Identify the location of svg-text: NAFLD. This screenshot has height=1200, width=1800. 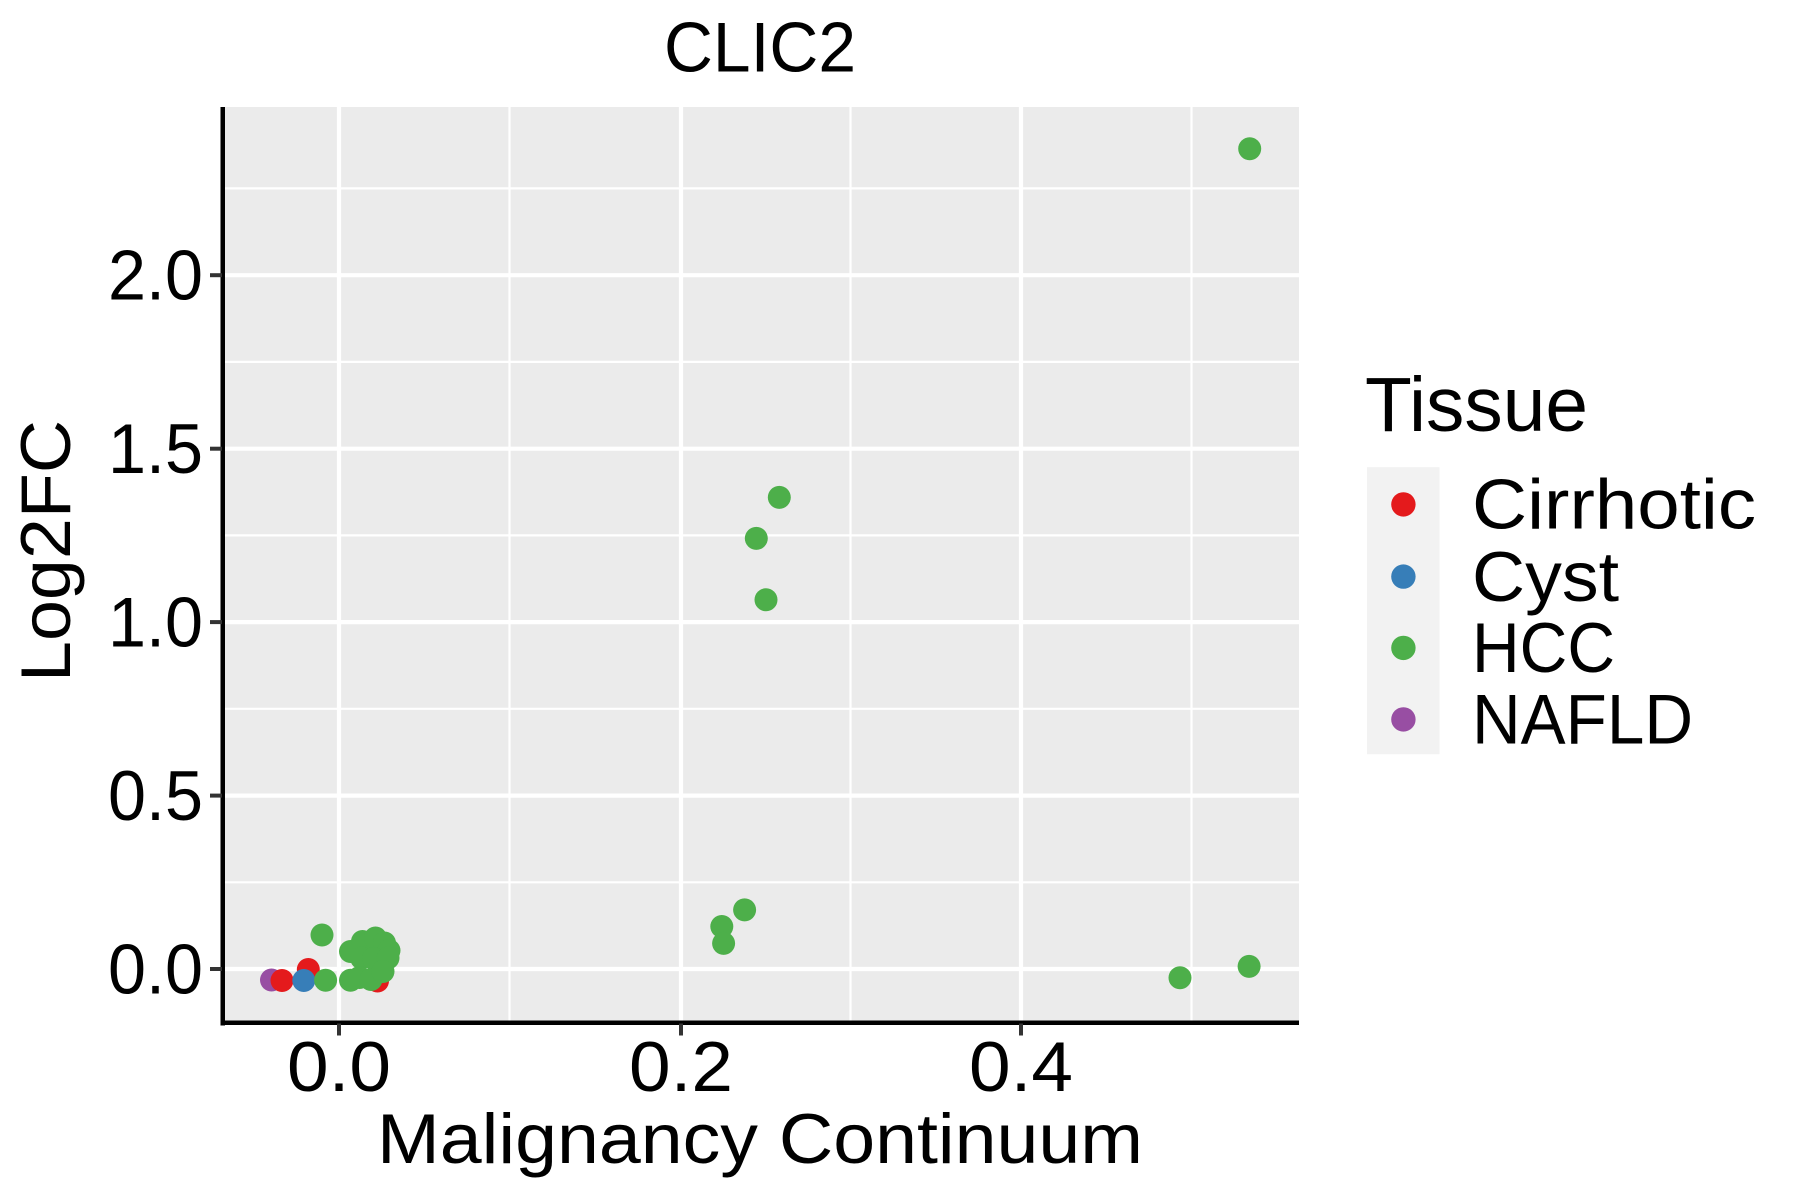
(1582, 719).